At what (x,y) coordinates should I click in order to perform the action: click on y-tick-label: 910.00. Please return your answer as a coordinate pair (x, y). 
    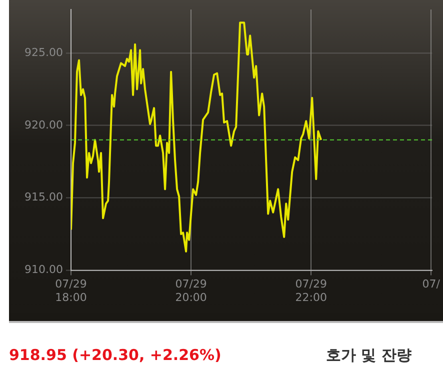
    Looking at the image, I should click on (44, 269).